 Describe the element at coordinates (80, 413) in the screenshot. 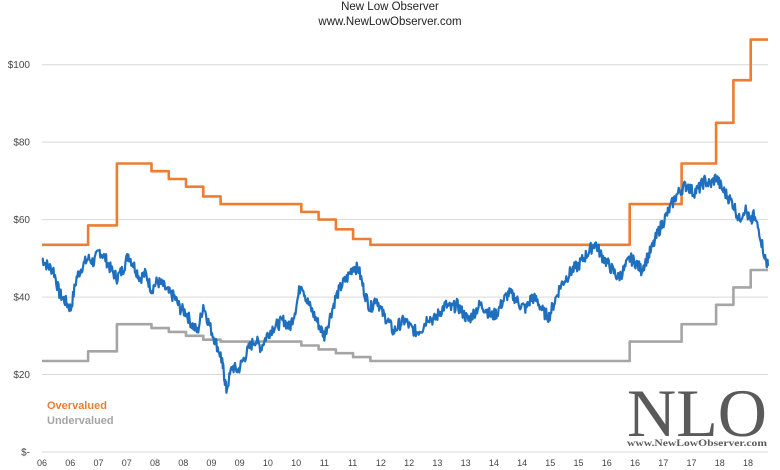

I see `legend: Overvalued Undervalued` at that location.